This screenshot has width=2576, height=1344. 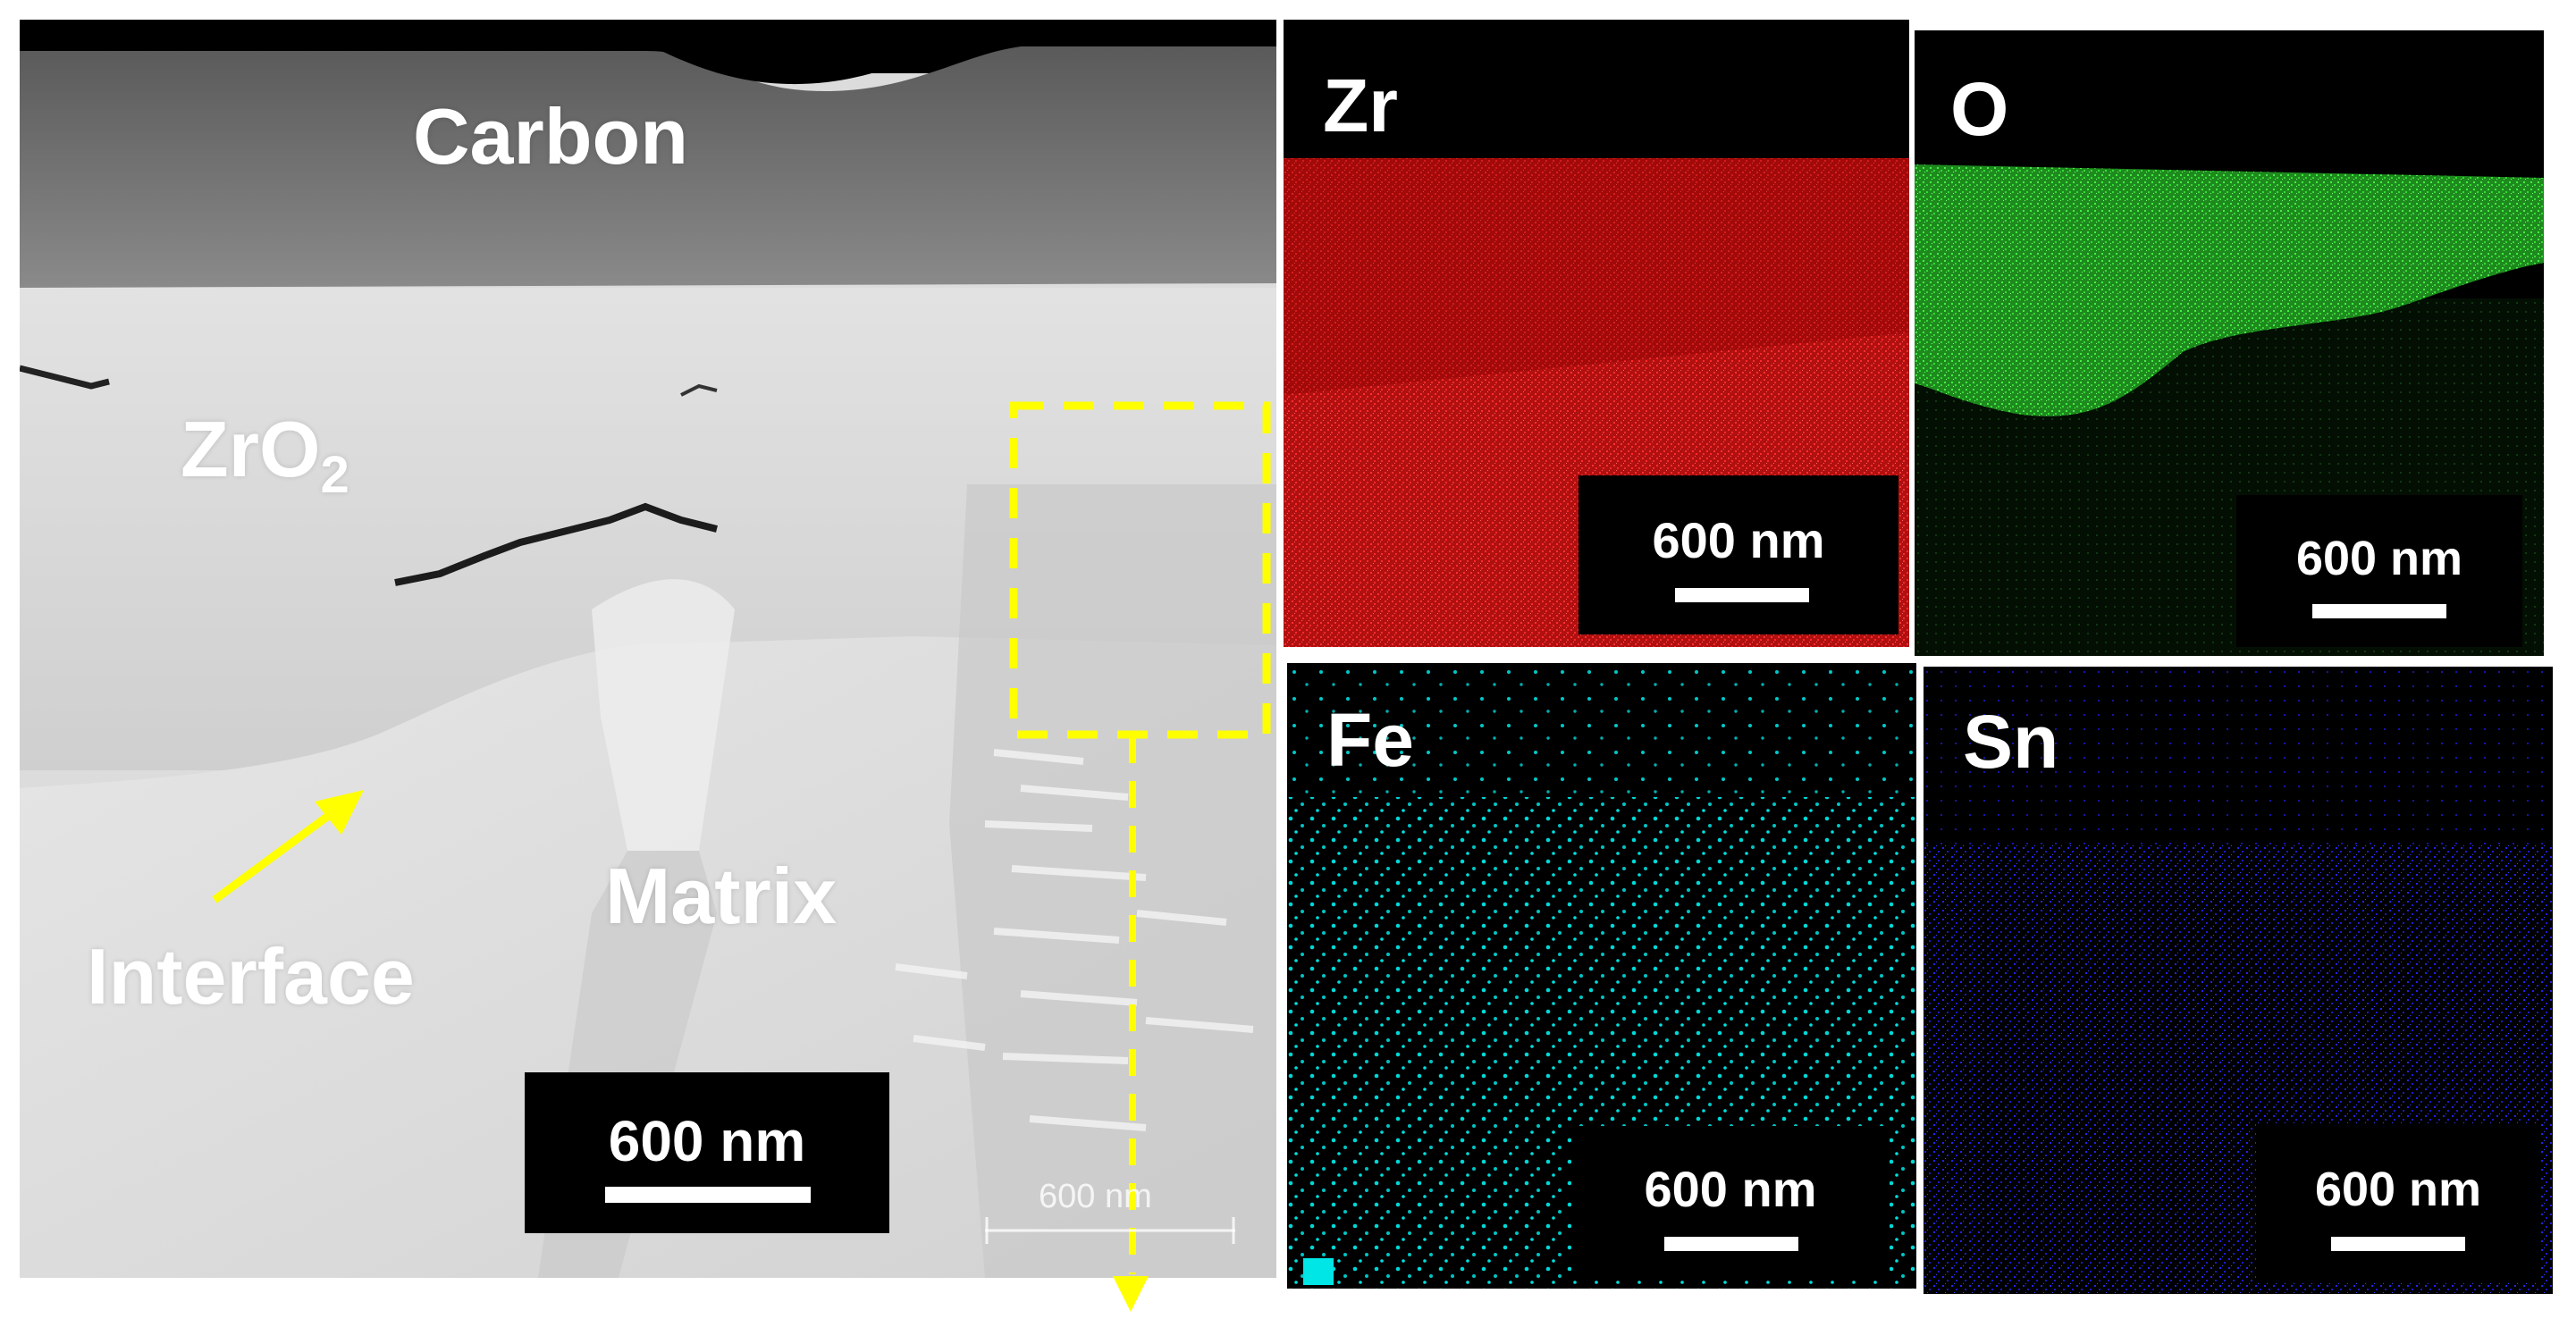 What do you see at coordinates (1371, 740) in the screenshot?
I see `fe-map-title: Fe` at bounding box center [1371, 740].